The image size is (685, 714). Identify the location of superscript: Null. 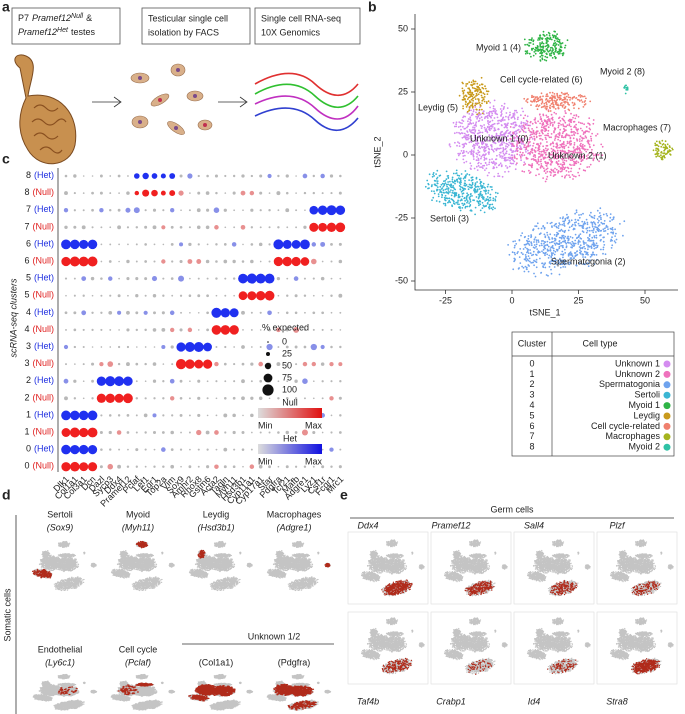
(77, 16).